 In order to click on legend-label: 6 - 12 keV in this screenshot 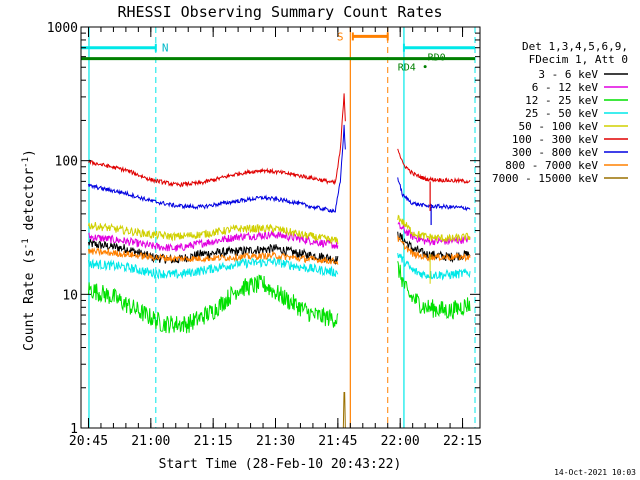, I will do `click(565, 87)`.